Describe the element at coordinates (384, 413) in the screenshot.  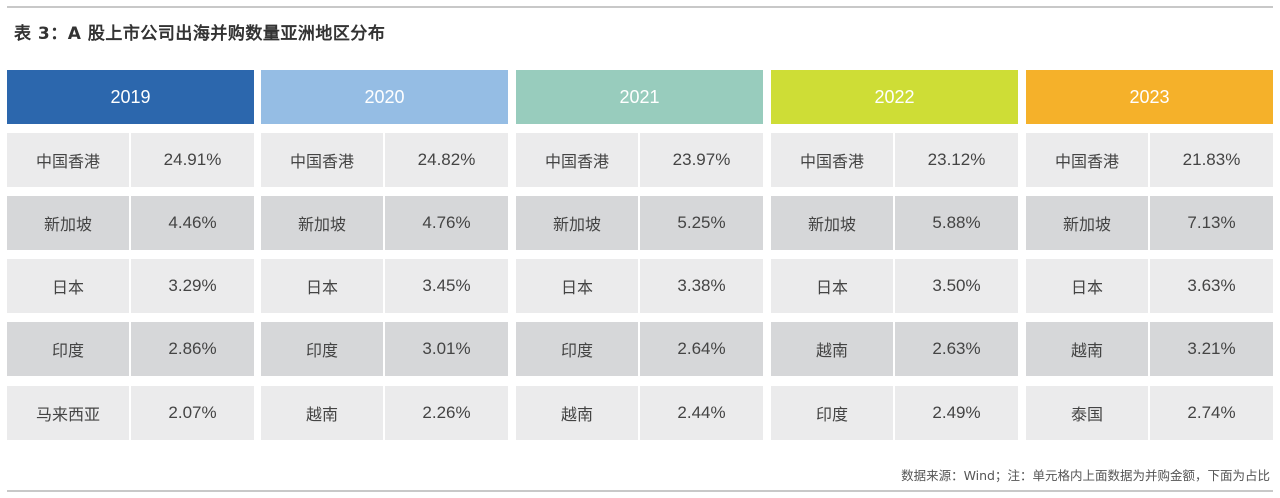
I see `table-row: 越南 2.26%` at that location.